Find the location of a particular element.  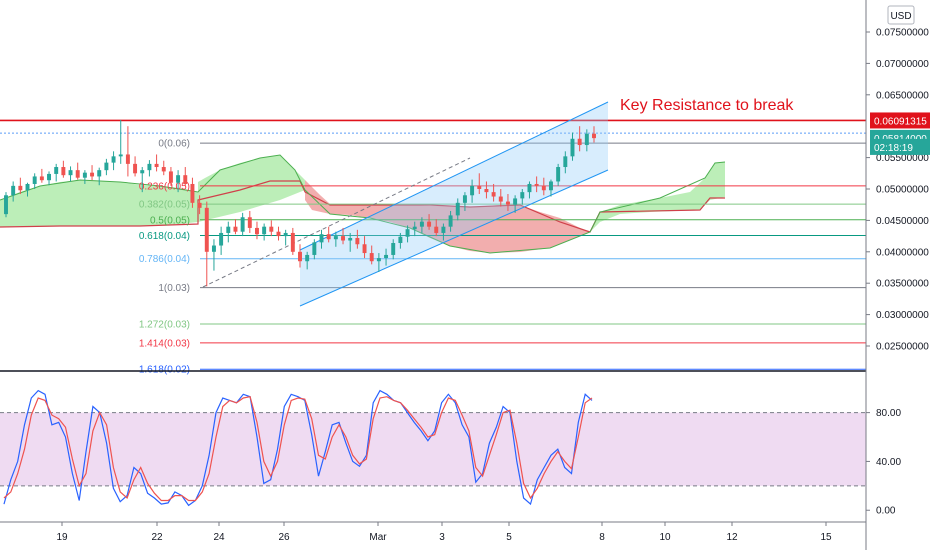

key-resistance-annotation: Key Resistance to break is located at coordinates (707, 105).